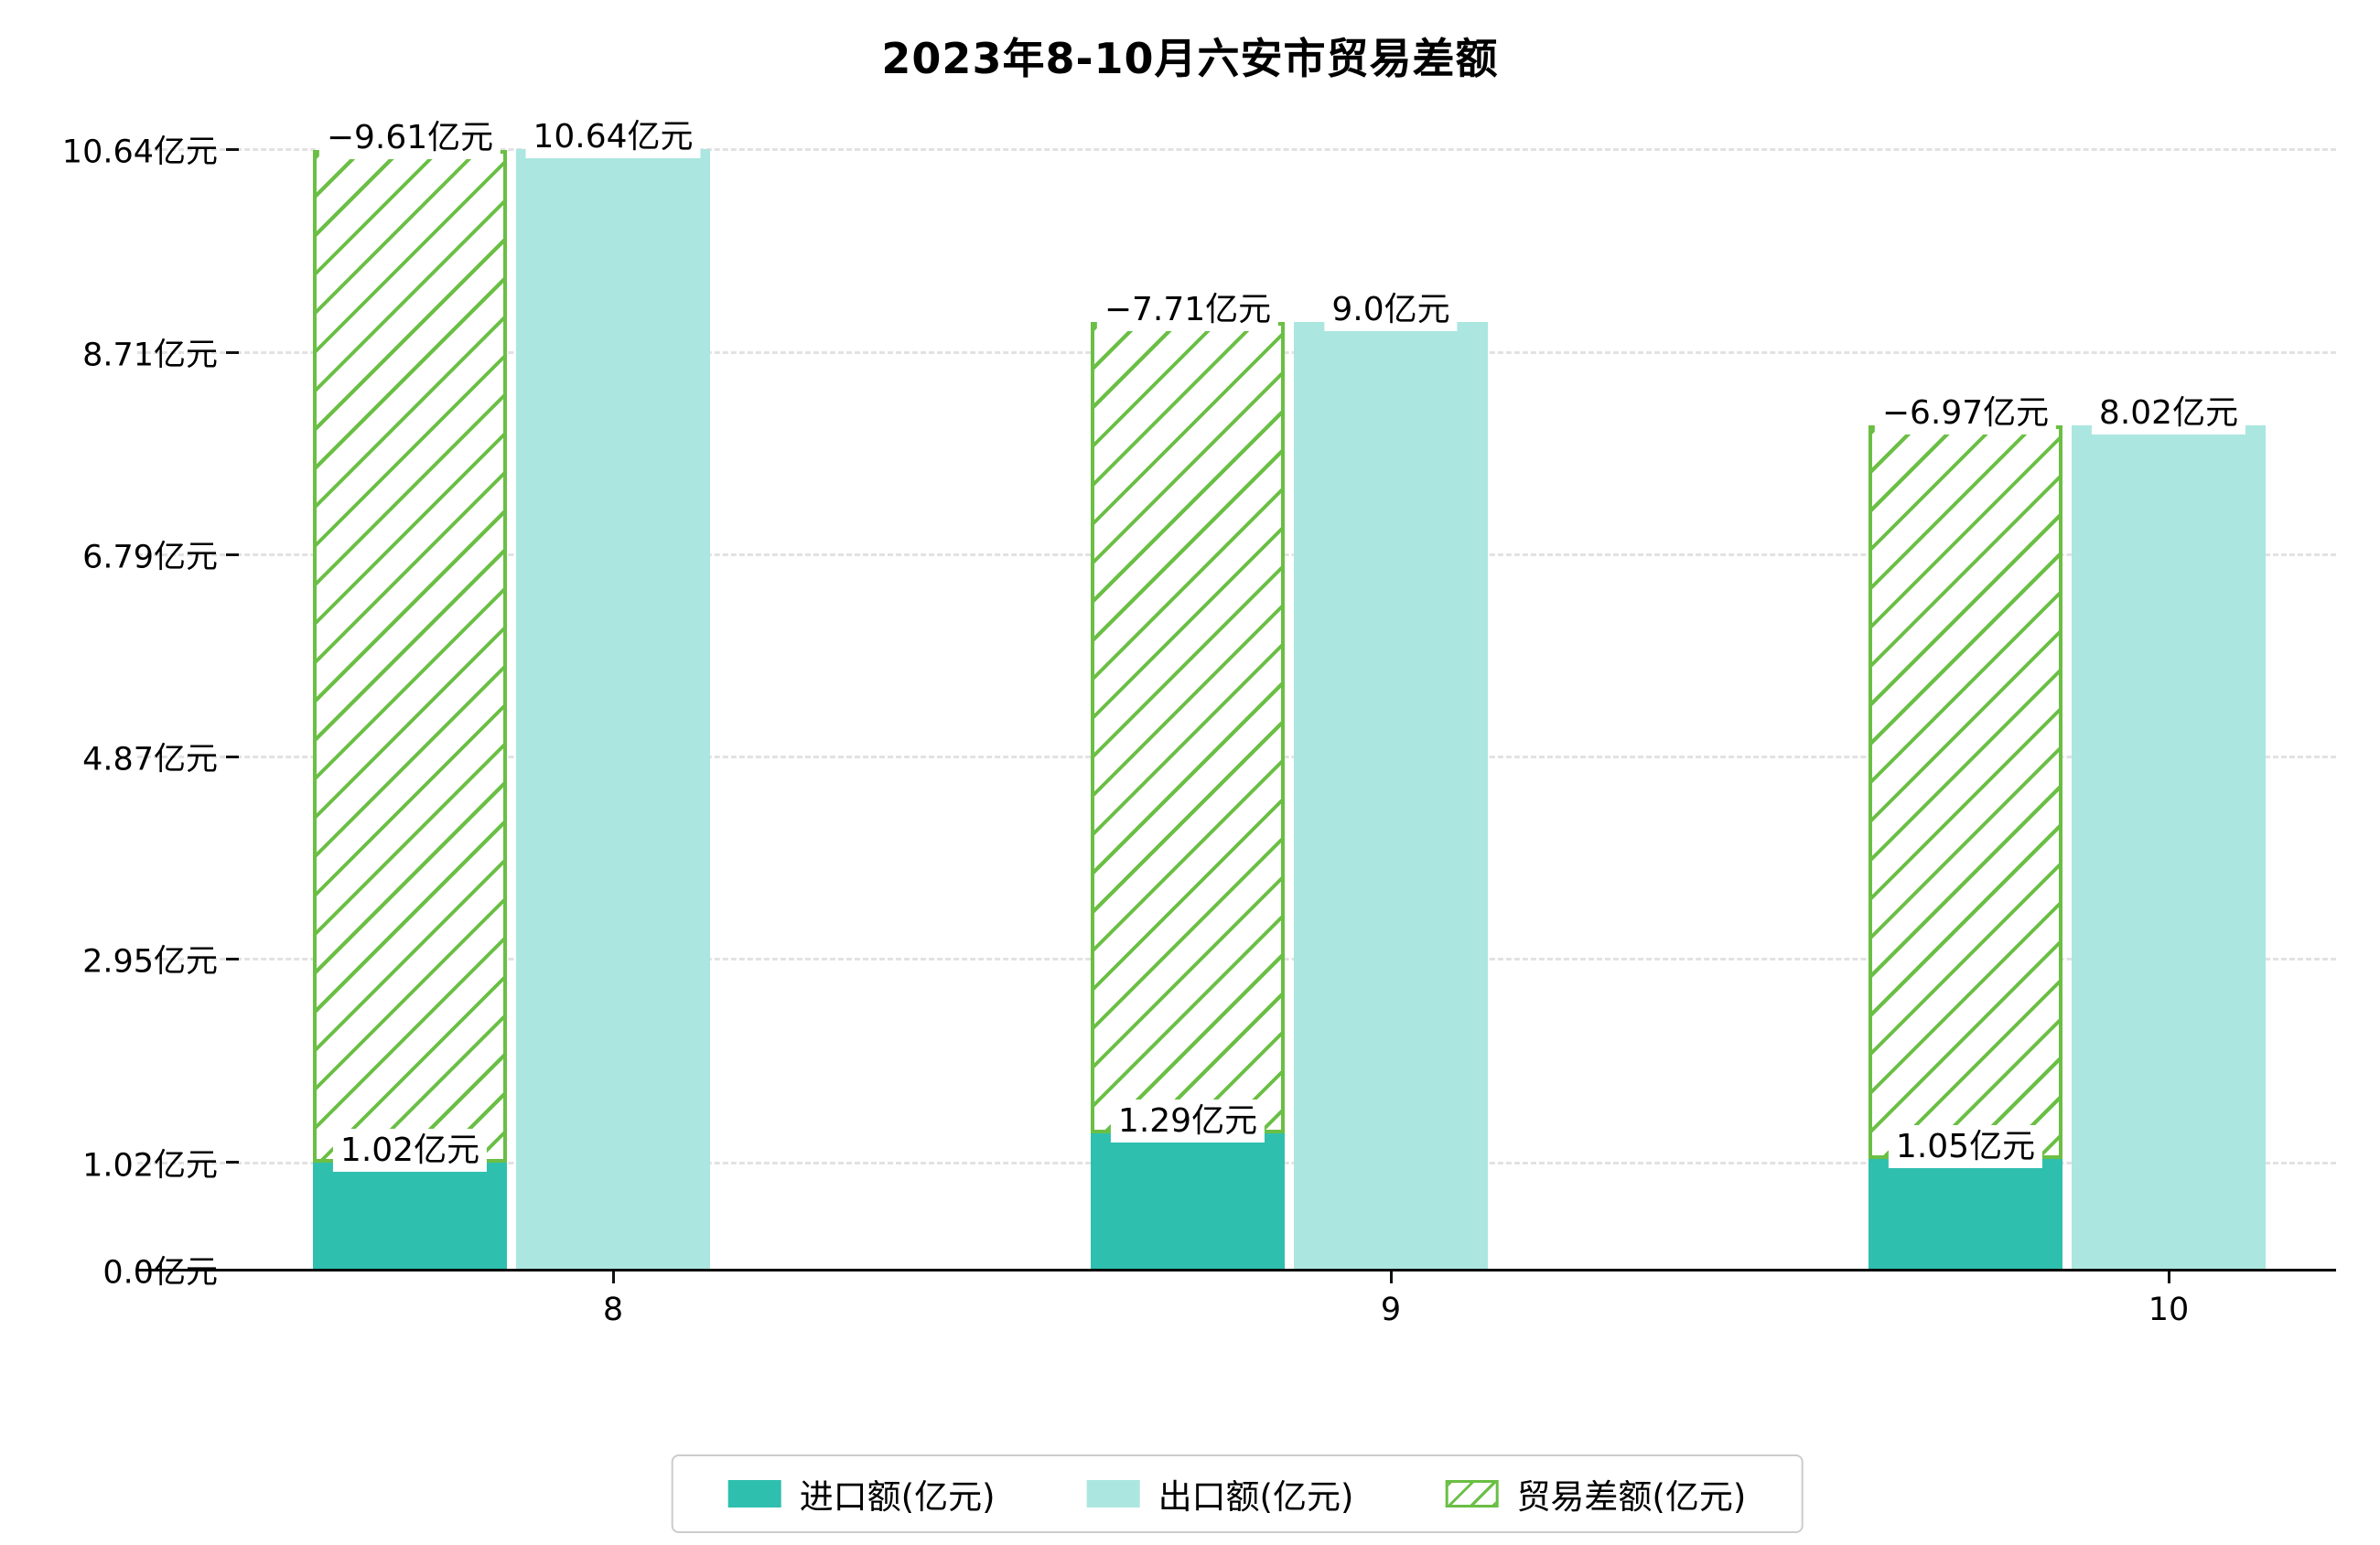 This screenshot has width=2380, height=1545. I want to click on legend-swatch-export, so click(1113, 1493).